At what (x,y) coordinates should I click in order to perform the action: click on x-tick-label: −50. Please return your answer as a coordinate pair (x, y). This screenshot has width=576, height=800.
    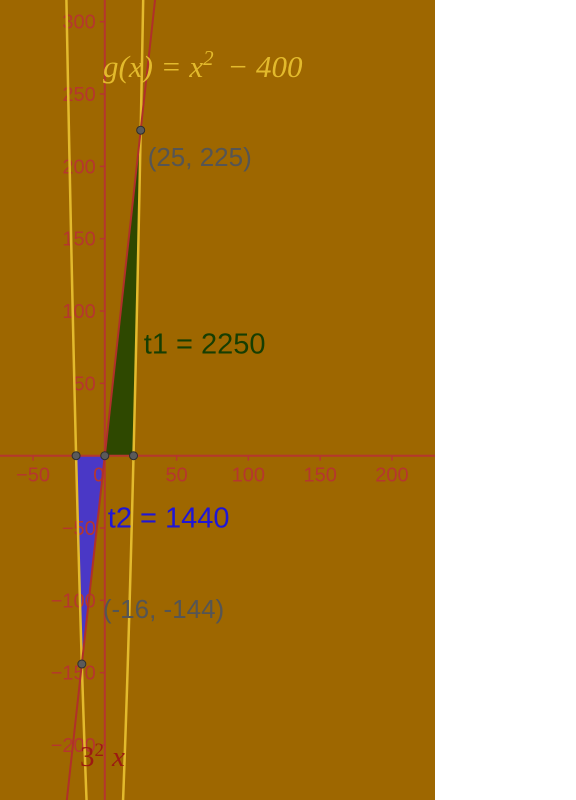
    Looking at the image, I should click on (33, 476).